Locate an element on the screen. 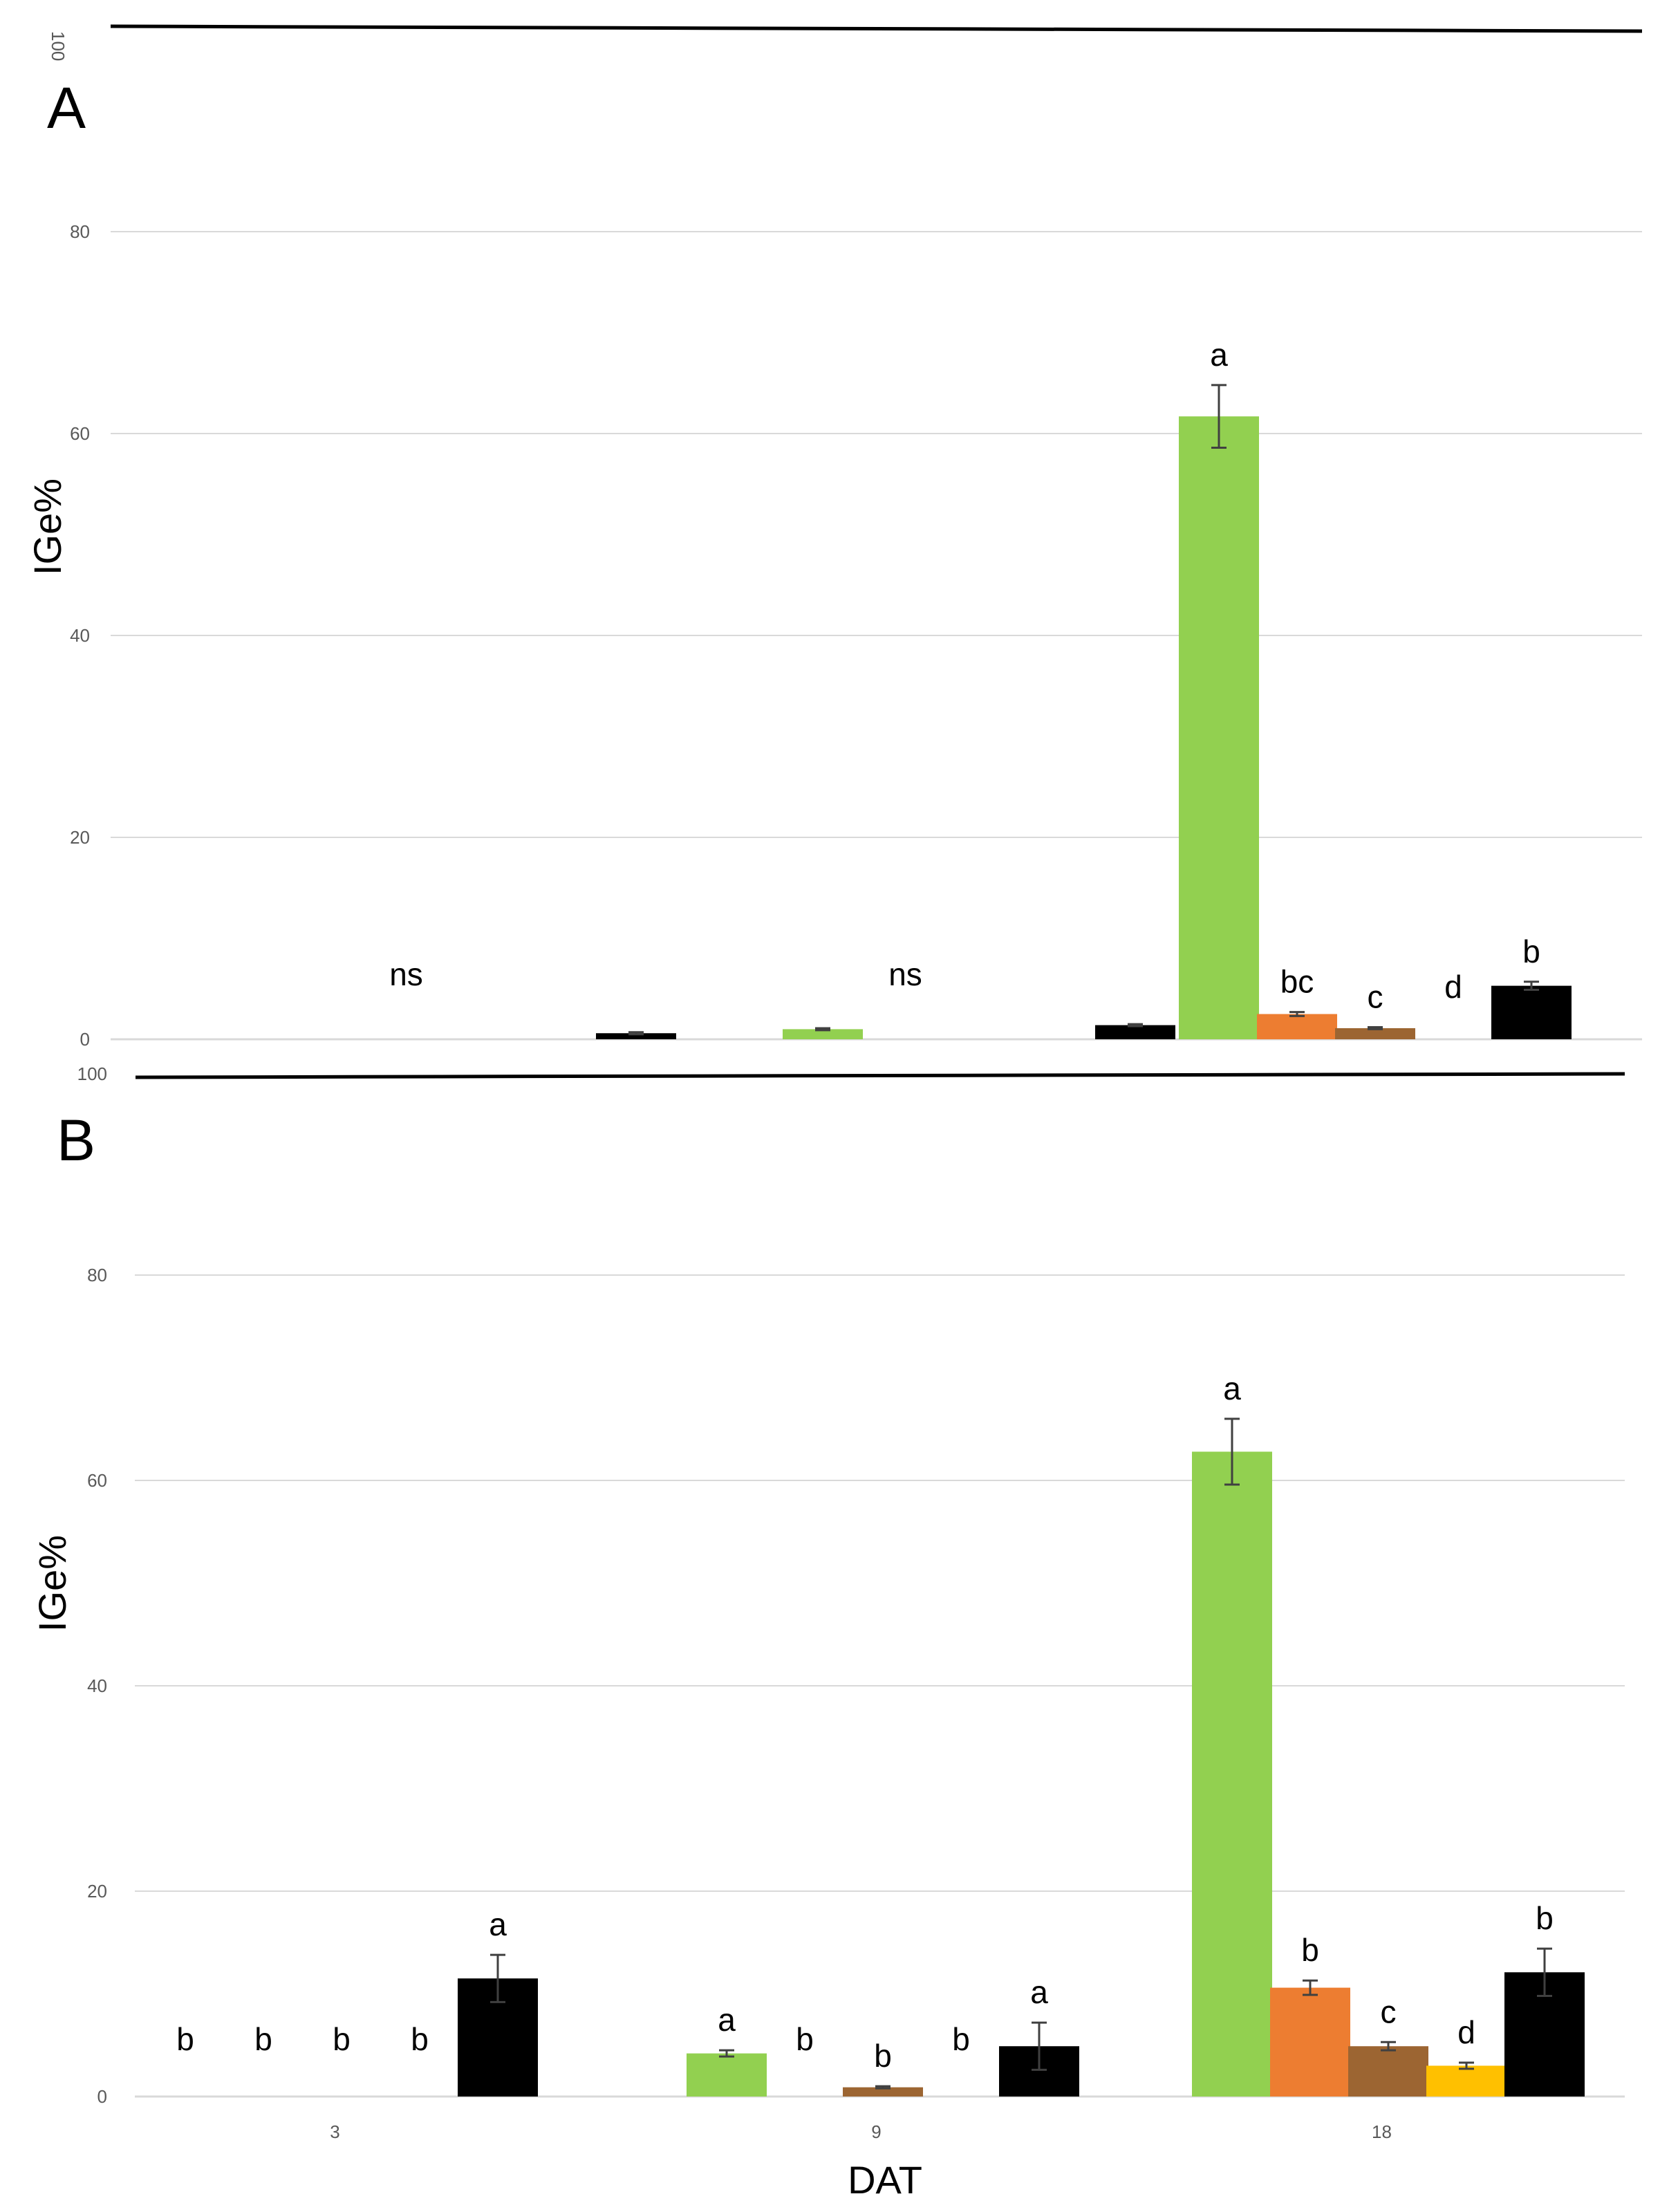 The width and height of the screenshot is (1669, 2212). panel-a-ytick-100: 100 is located at coordinates (58, 46).